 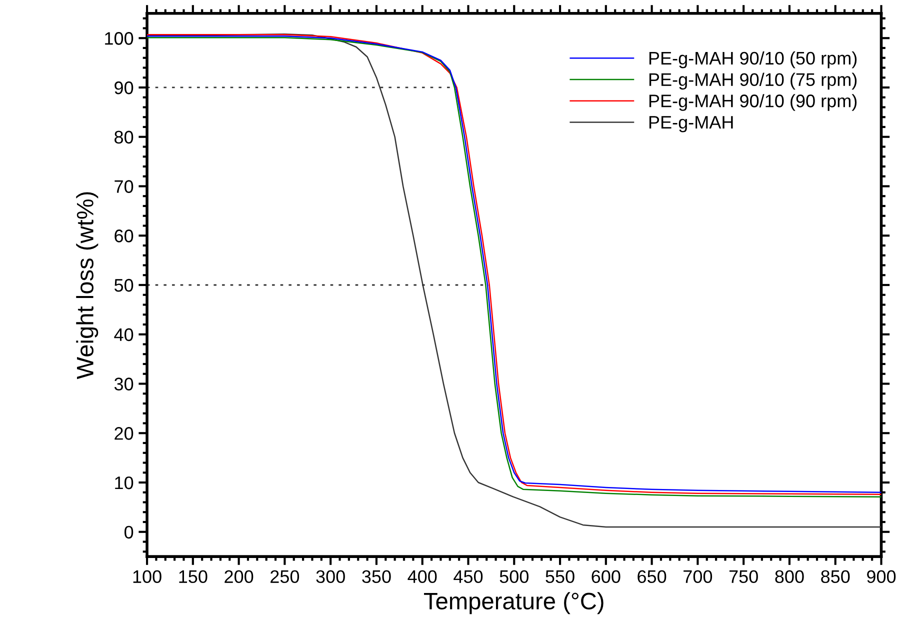 I want to click on x-tick-label: 700, so click(x=698, y=577).